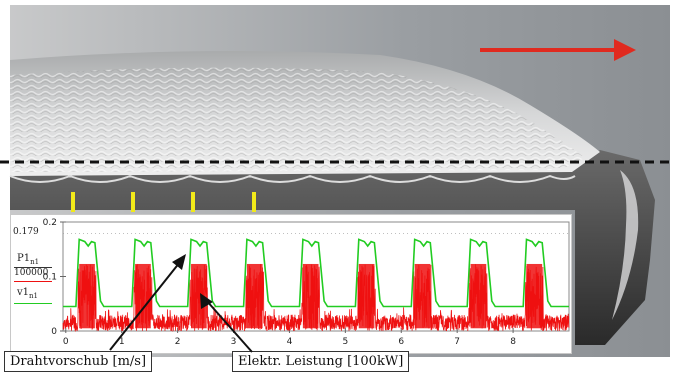 The height and width of the screenshot is (378, 675). I want to click on callout-power: Elektr. Leistung [100kW], so click(321, 361).